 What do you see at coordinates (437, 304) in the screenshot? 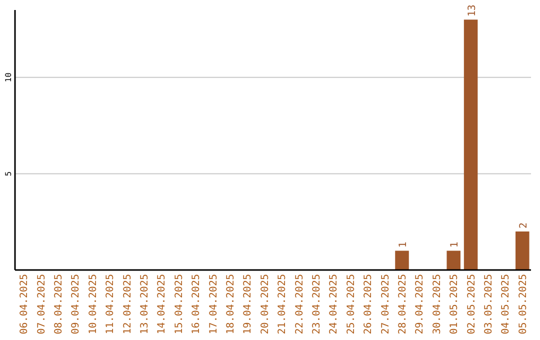
I see `x-tick-label: 30.04.2025` at bounding box center [437, 304].